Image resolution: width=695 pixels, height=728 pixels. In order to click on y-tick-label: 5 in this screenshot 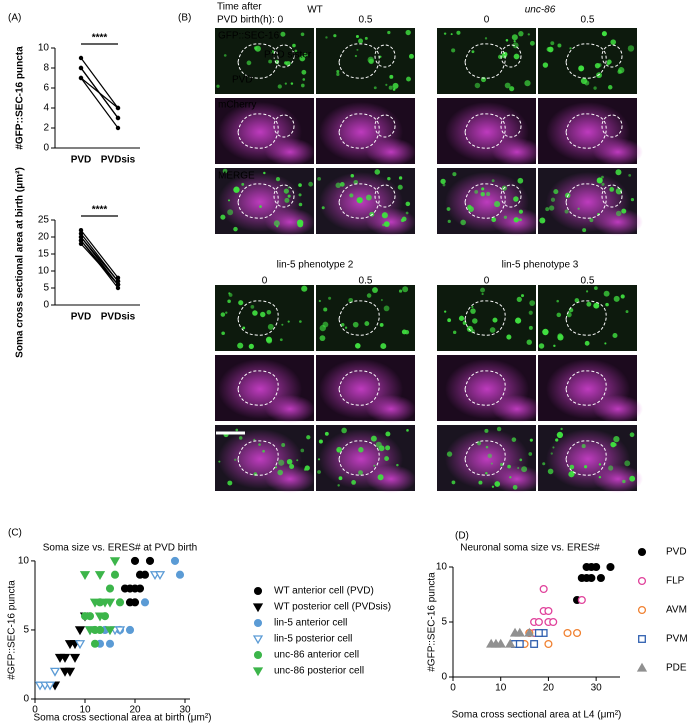, I will do `click(444, 622)`.